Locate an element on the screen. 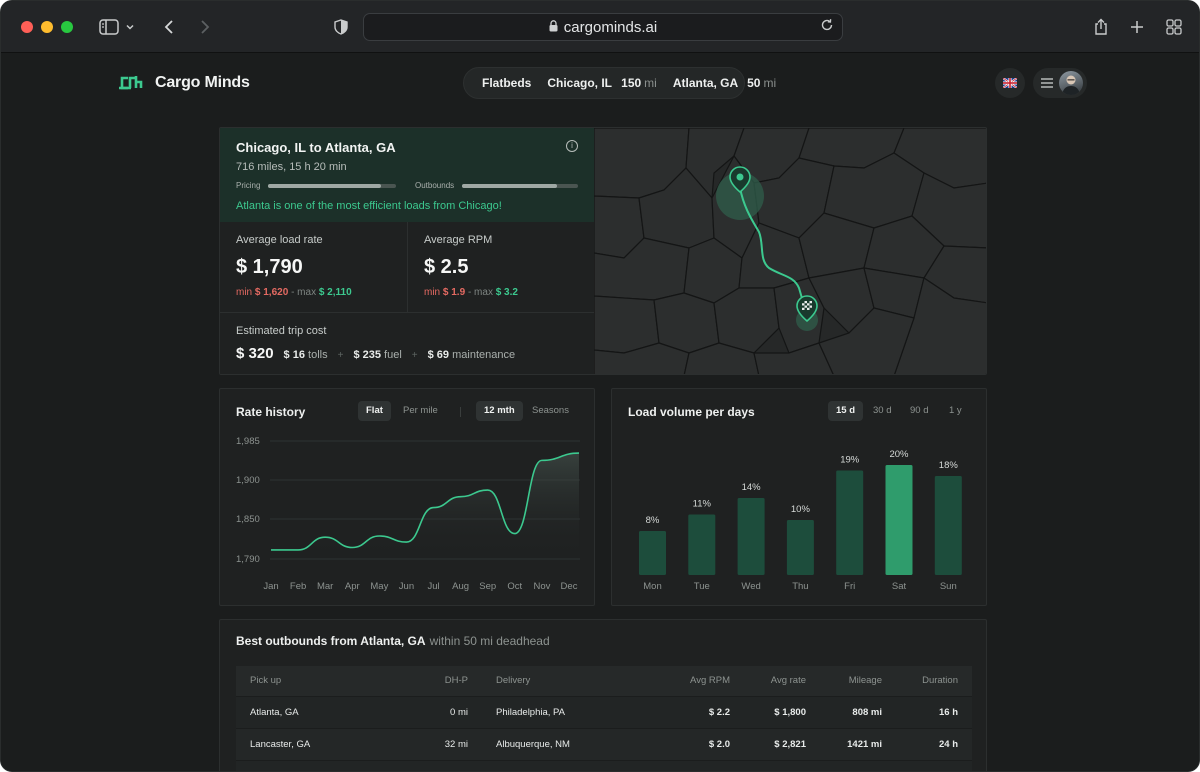  fuel-value: $ 235 is located at coordinates (367, 355).